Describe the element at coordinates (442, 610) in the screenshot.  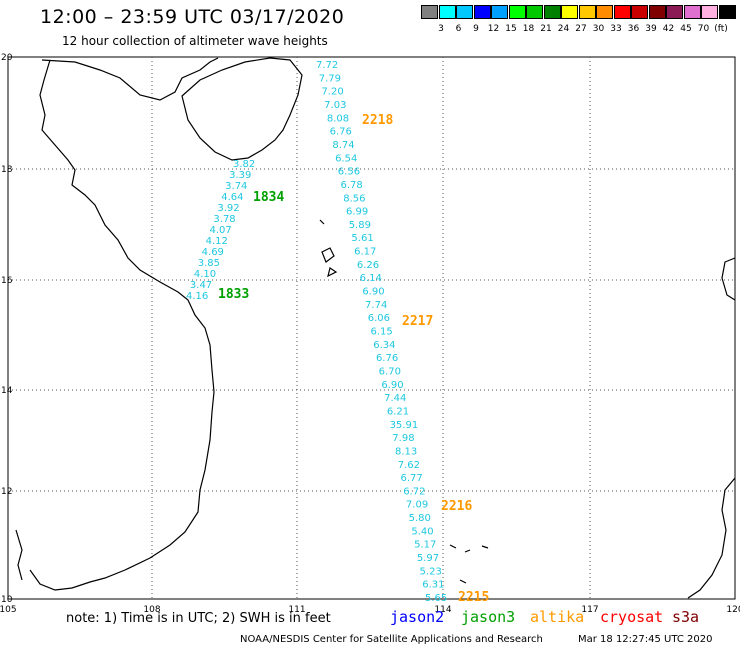
I see `lon-tick-label: 114` at that location.